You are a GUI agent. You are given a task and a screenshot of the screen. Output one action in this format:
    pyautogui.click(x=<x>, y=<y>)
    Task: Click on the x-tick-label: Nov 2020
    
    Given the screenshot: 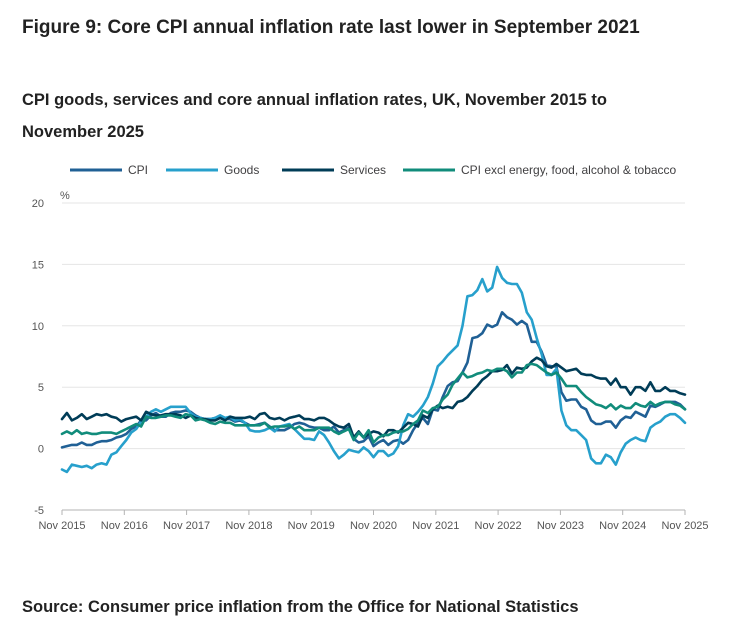 What is the action you would take?
    pyautogui.click(x=373, y=526)
    